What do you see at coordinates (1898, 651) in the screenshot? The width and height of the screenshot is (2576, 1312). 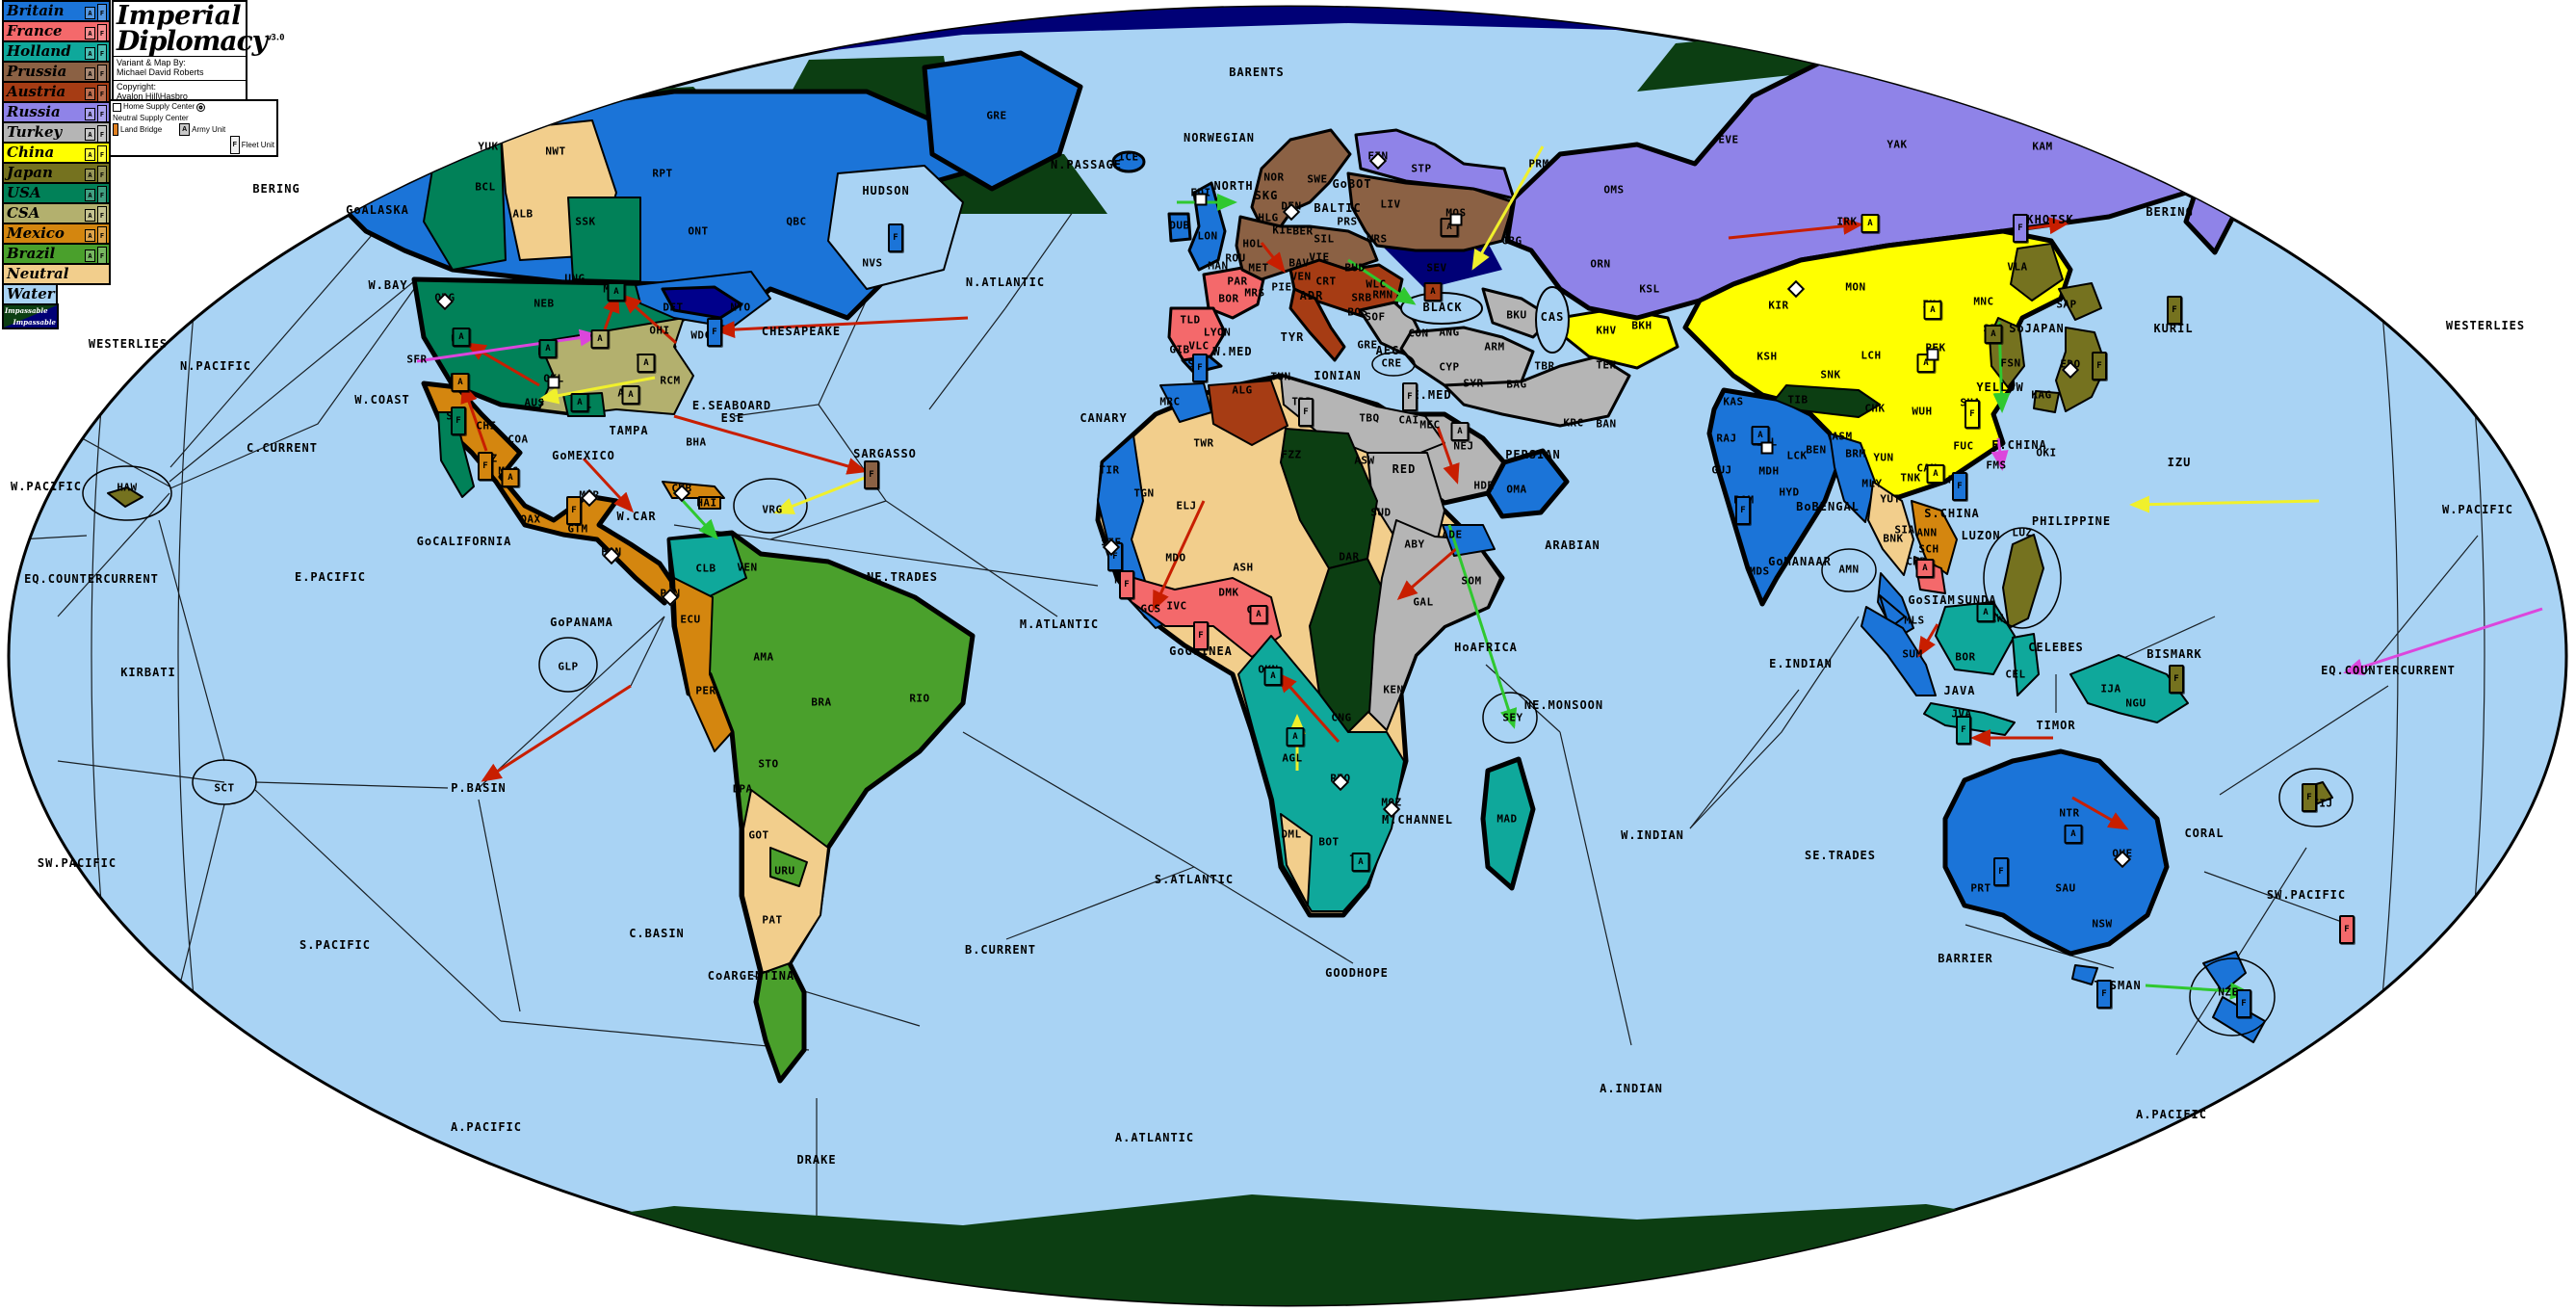 I see `territory-sum` at bounding box center [1898, 651].